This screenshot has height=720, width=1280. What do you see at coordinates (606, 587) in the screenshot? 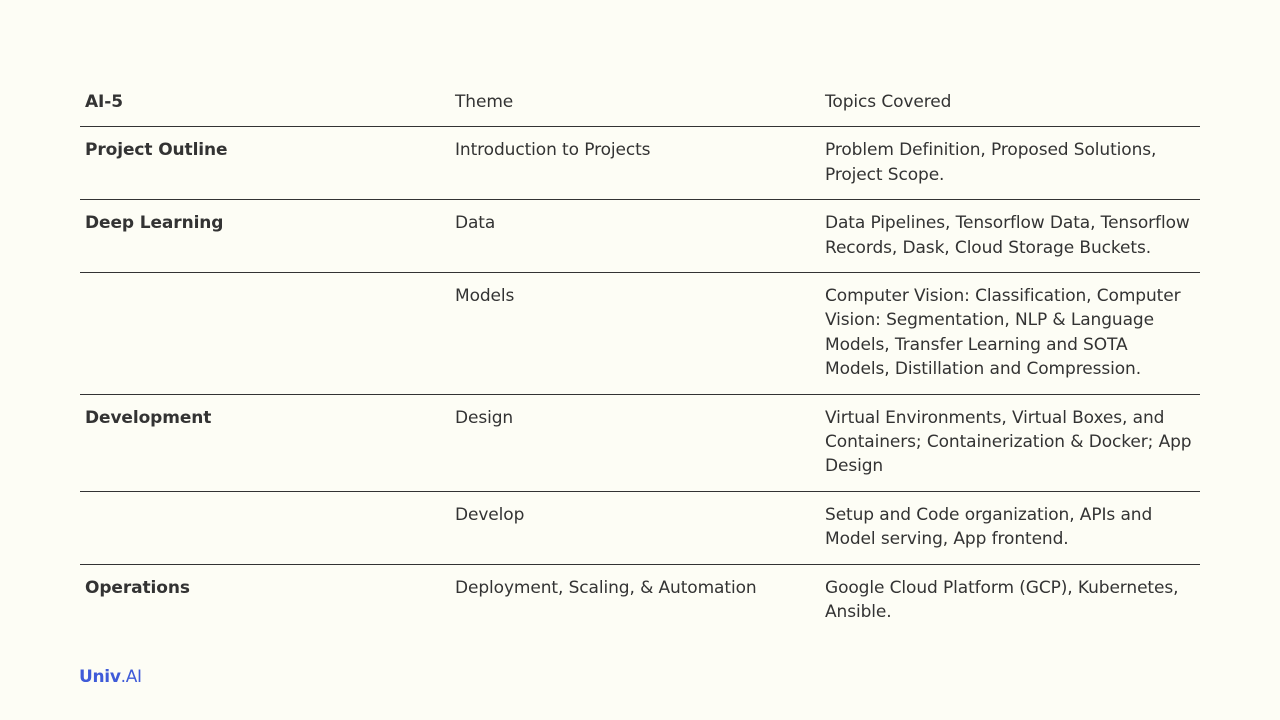
I see `row-theme: Deployment, Scaling, & Automation` at bounding box center [606, 587].